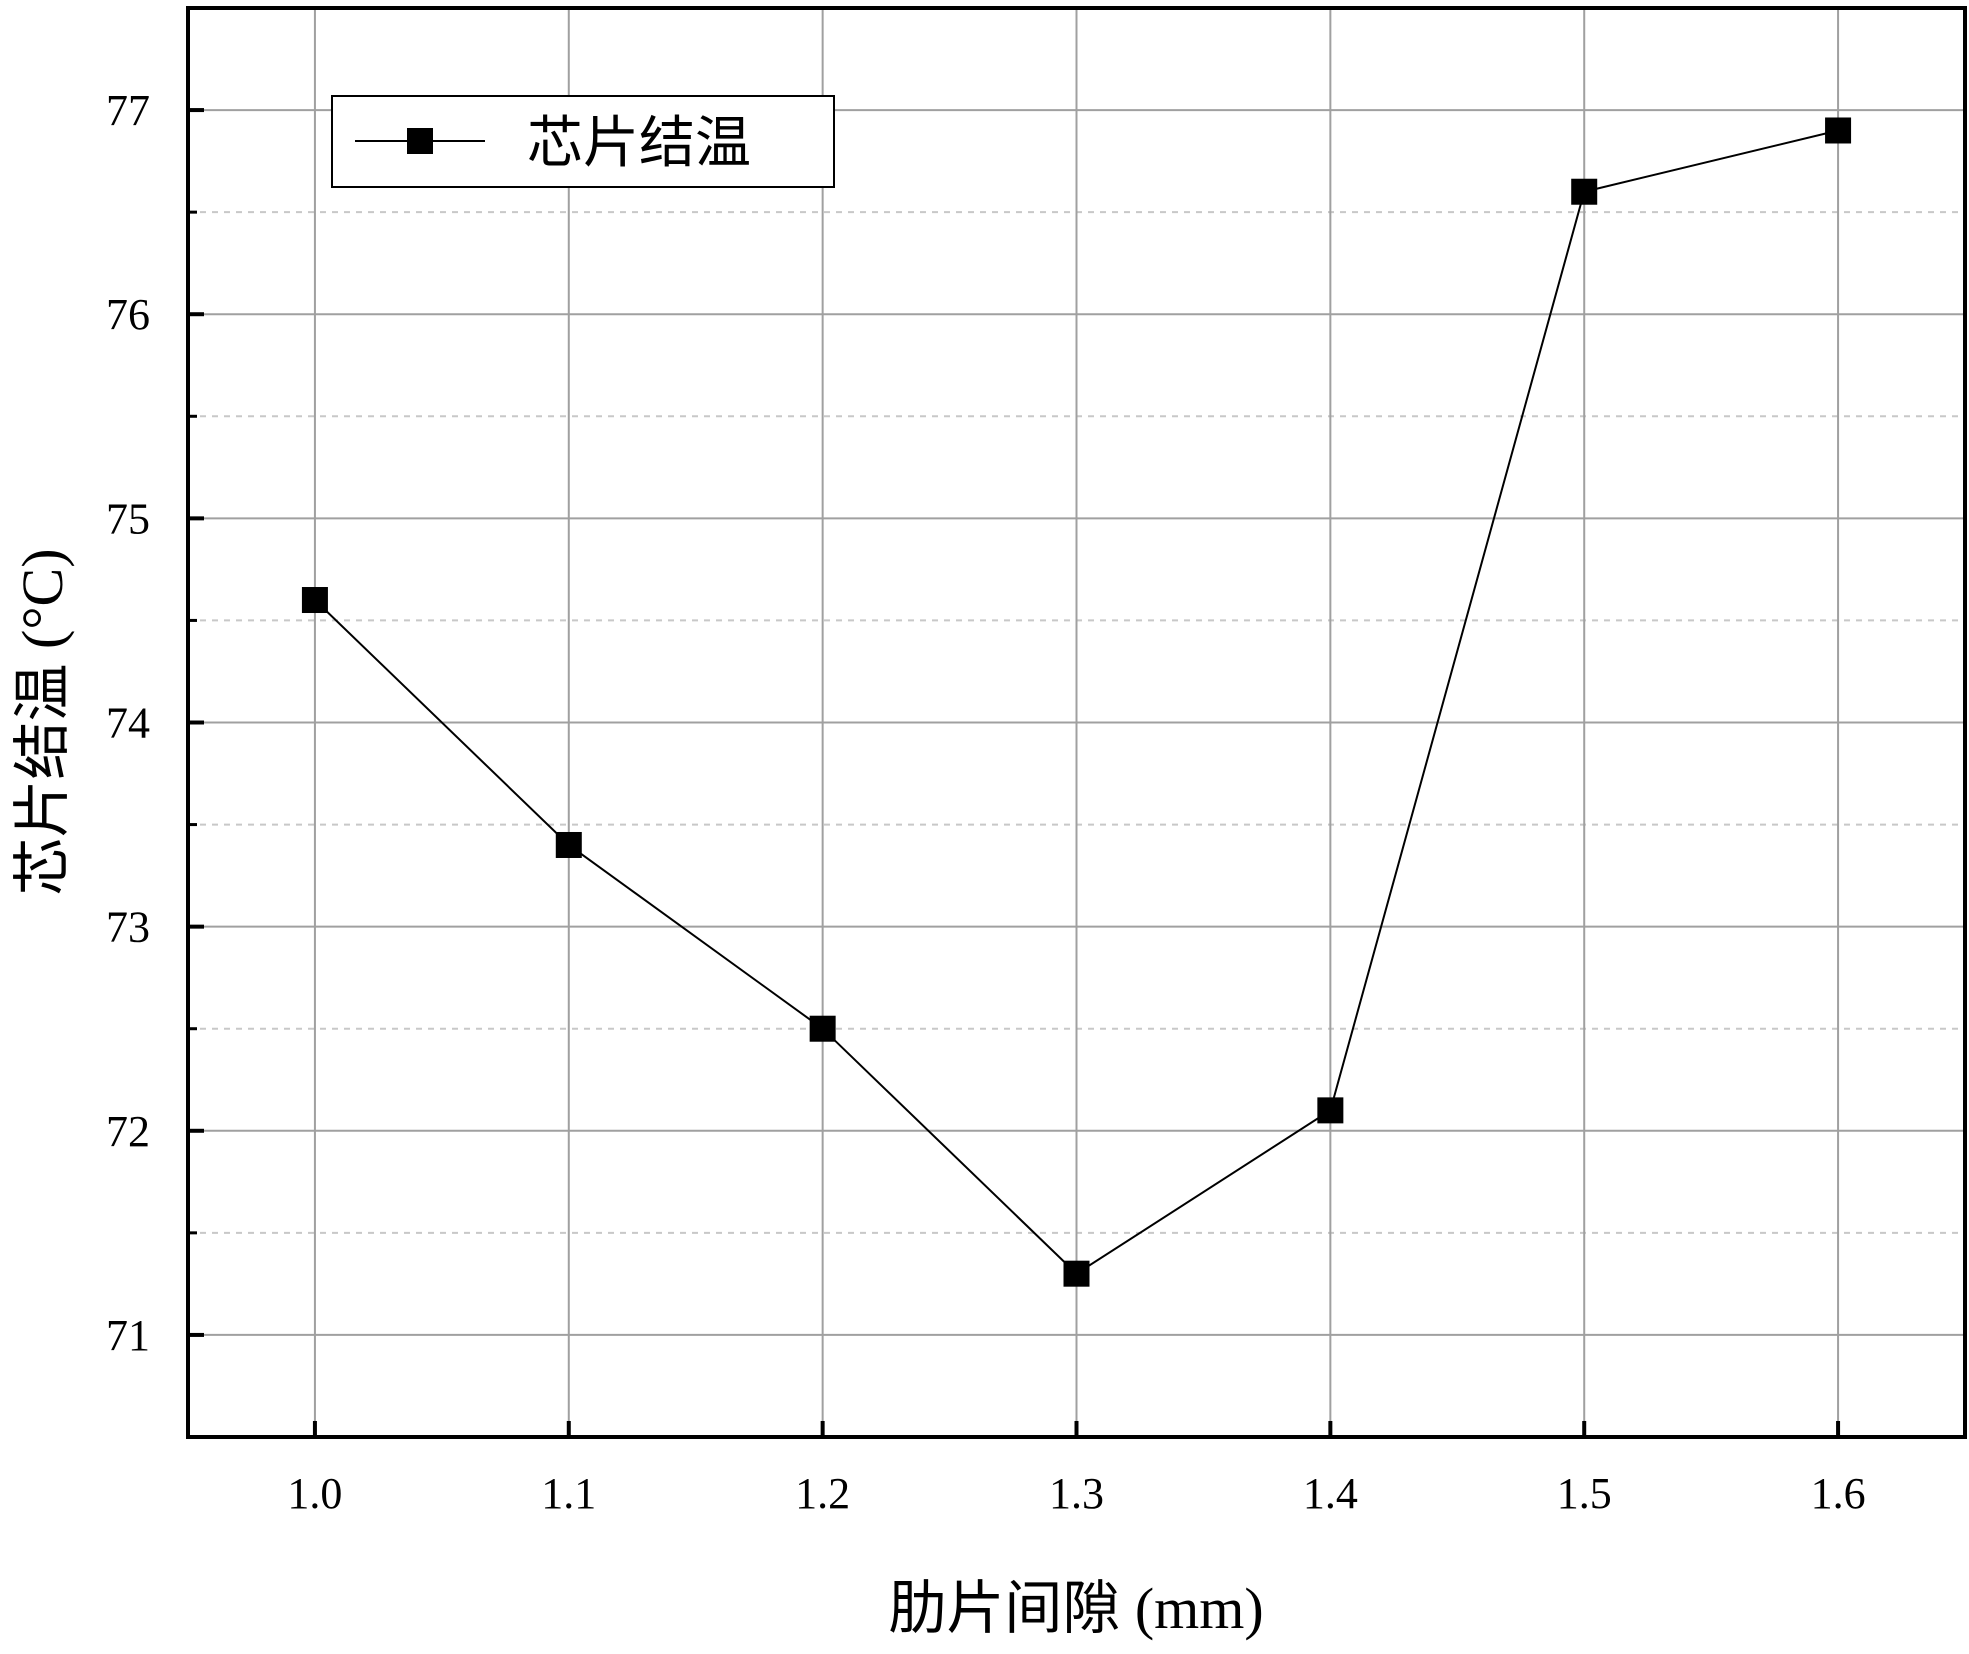 The image size is (1969, 1654). Describe the element at coordinates (128, 518) in the screenshot. I see `y-tick-label: 75` at that location.